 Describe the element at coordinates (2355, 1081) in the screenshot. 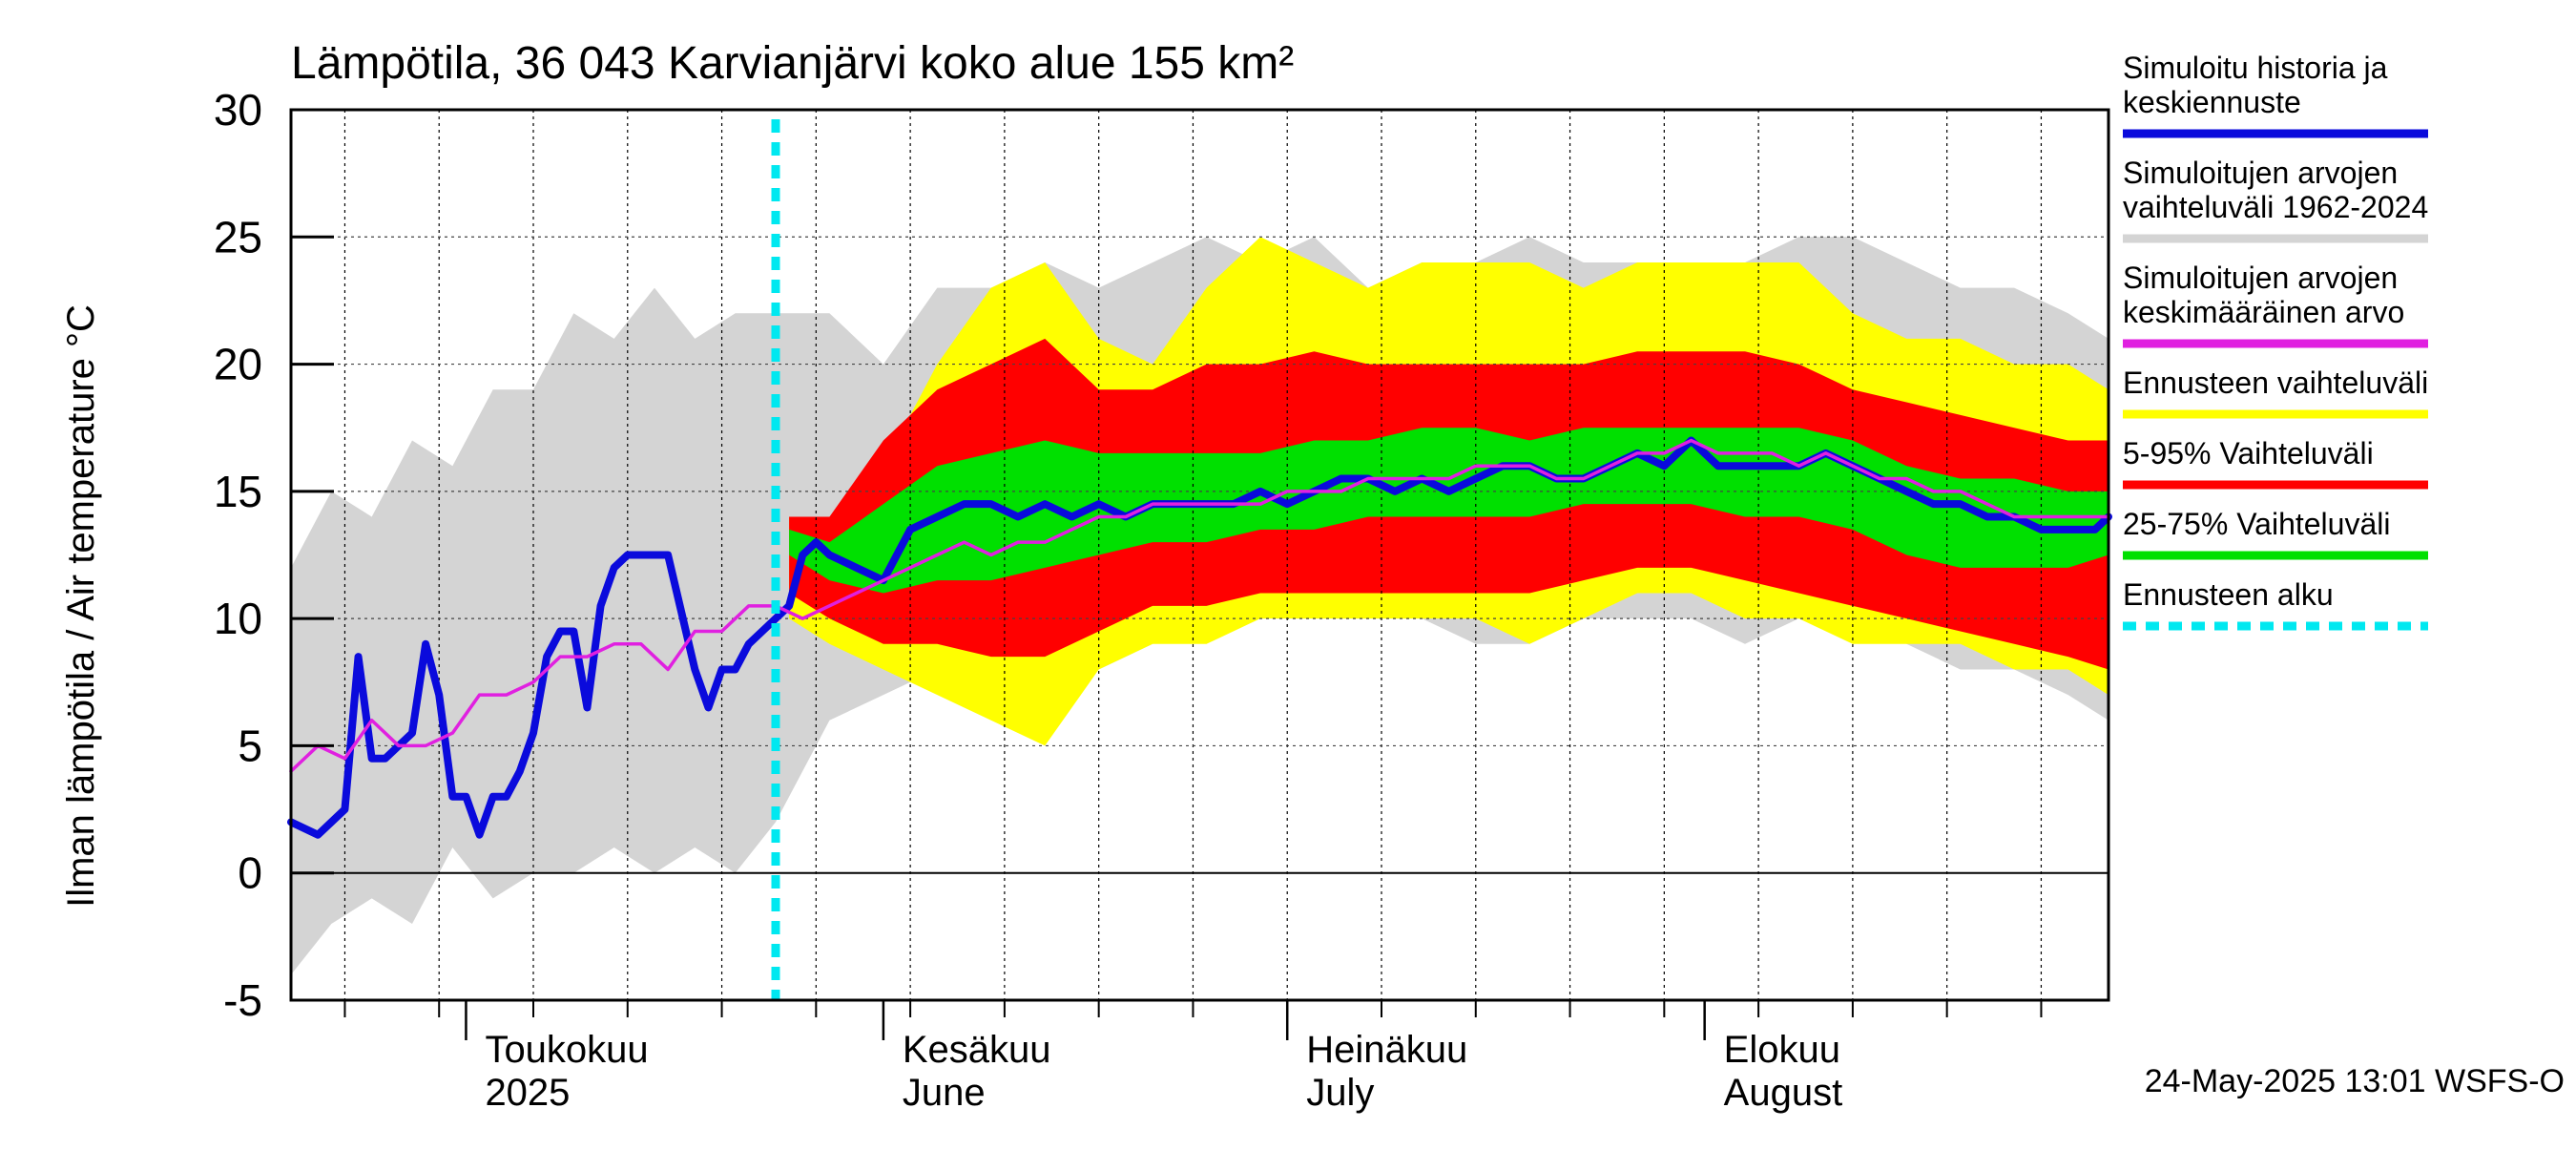

I see `footer-text: 24-May-2025 13:01 WSFS-O` at that location.